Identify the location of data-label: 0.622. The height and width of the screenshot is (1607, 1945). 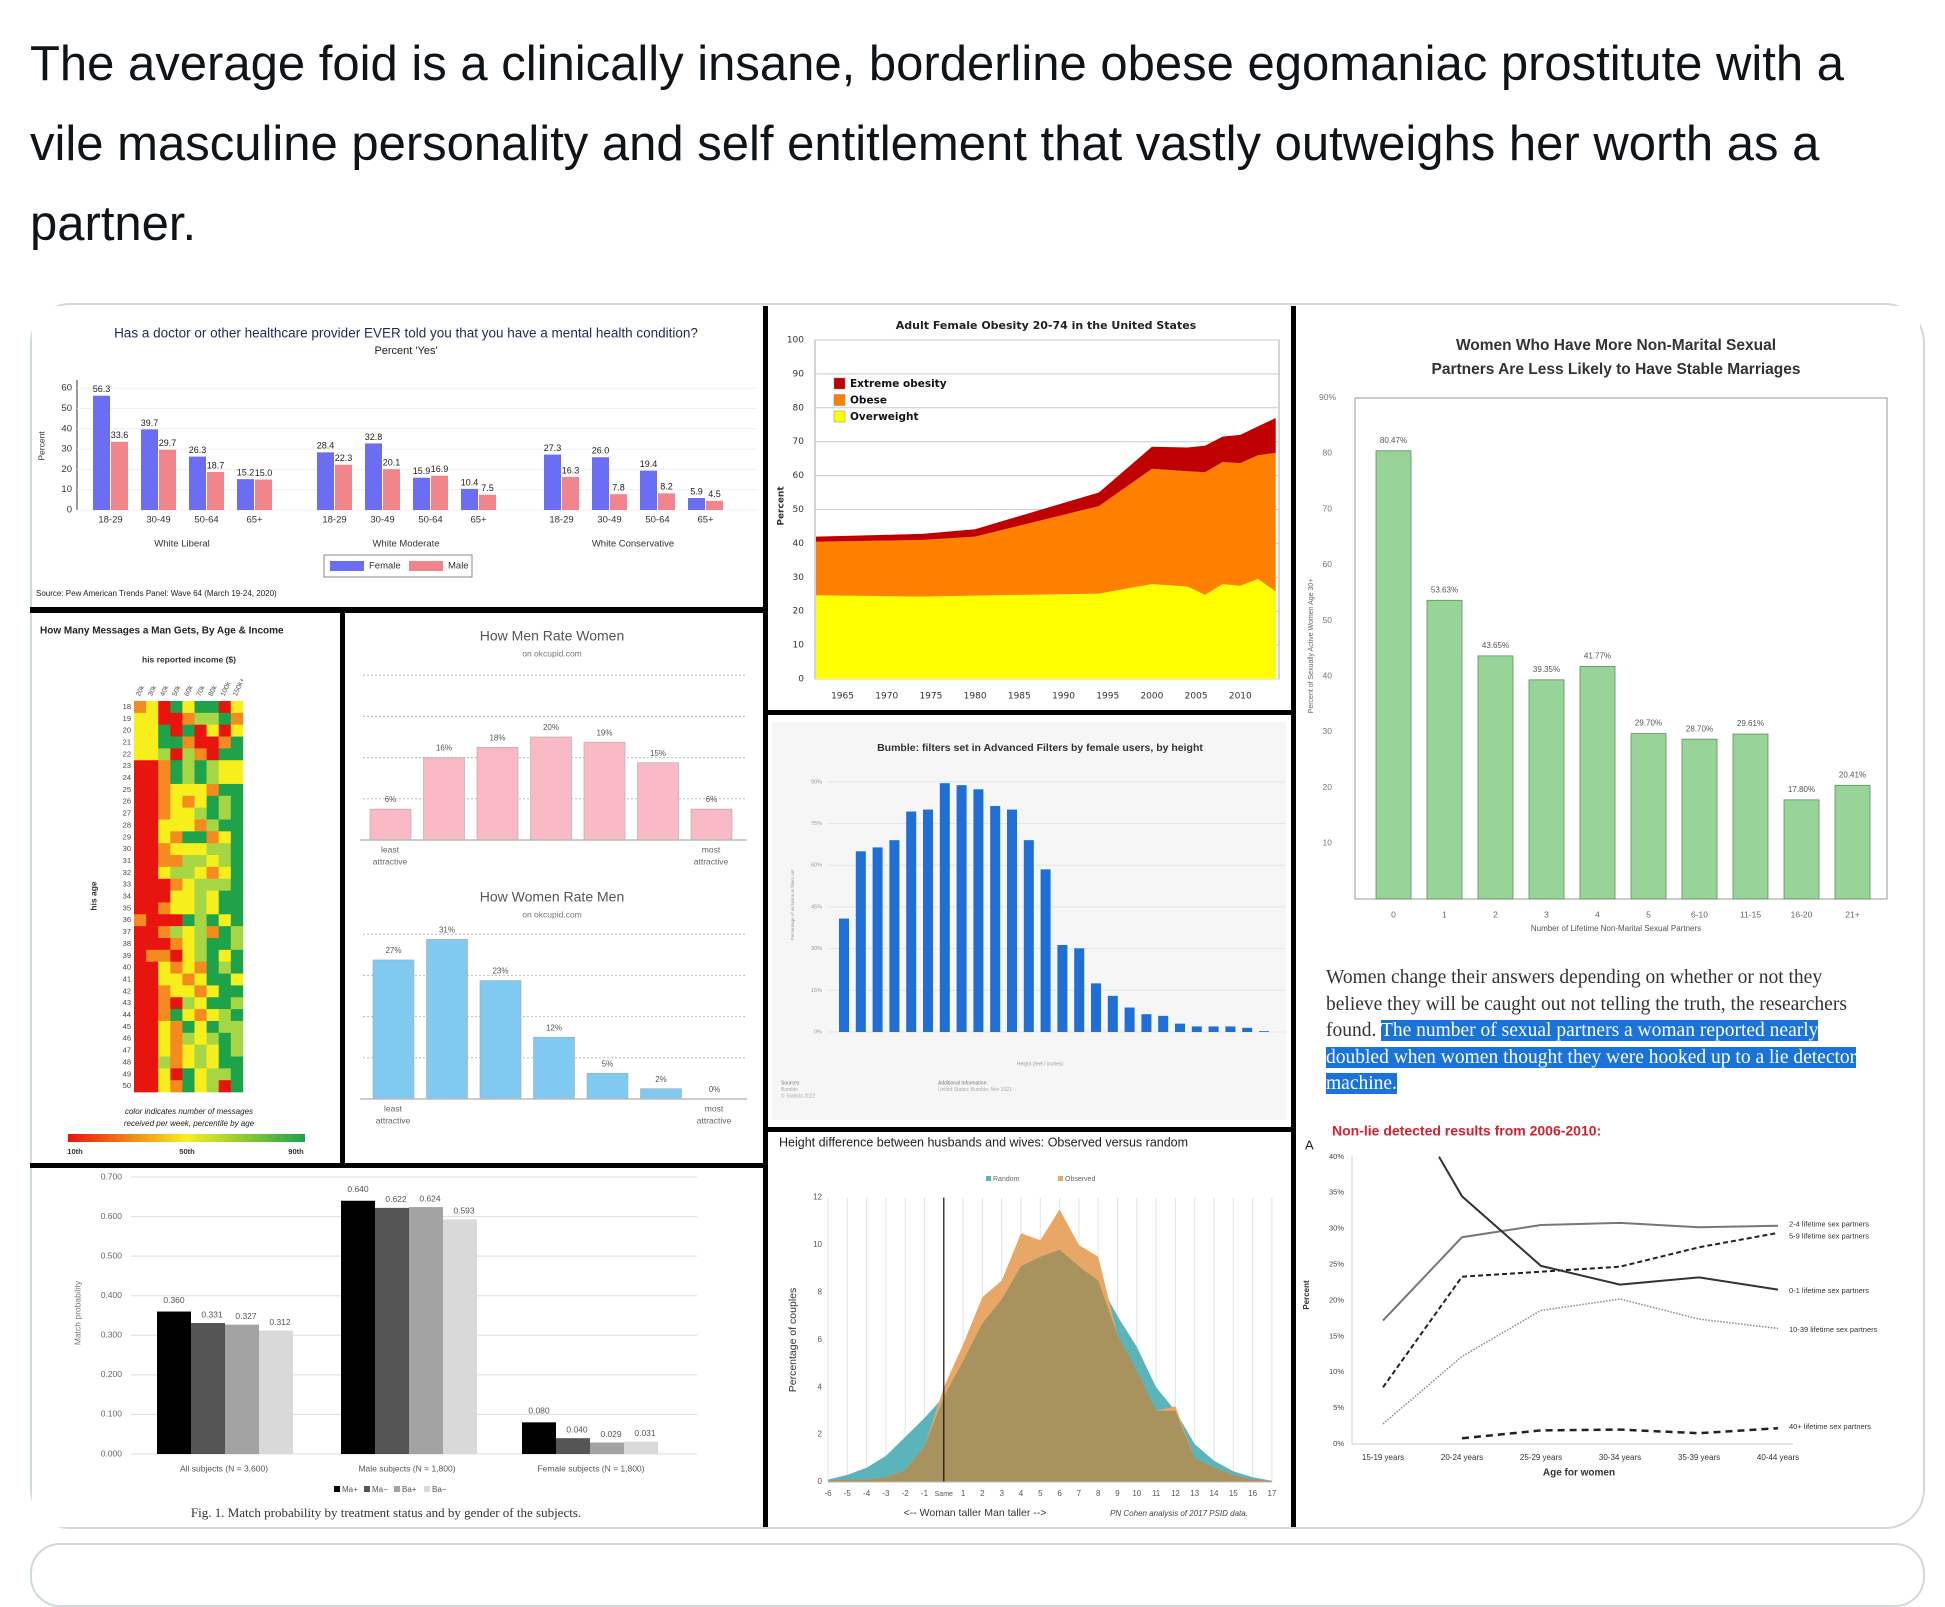
(396, 1199).